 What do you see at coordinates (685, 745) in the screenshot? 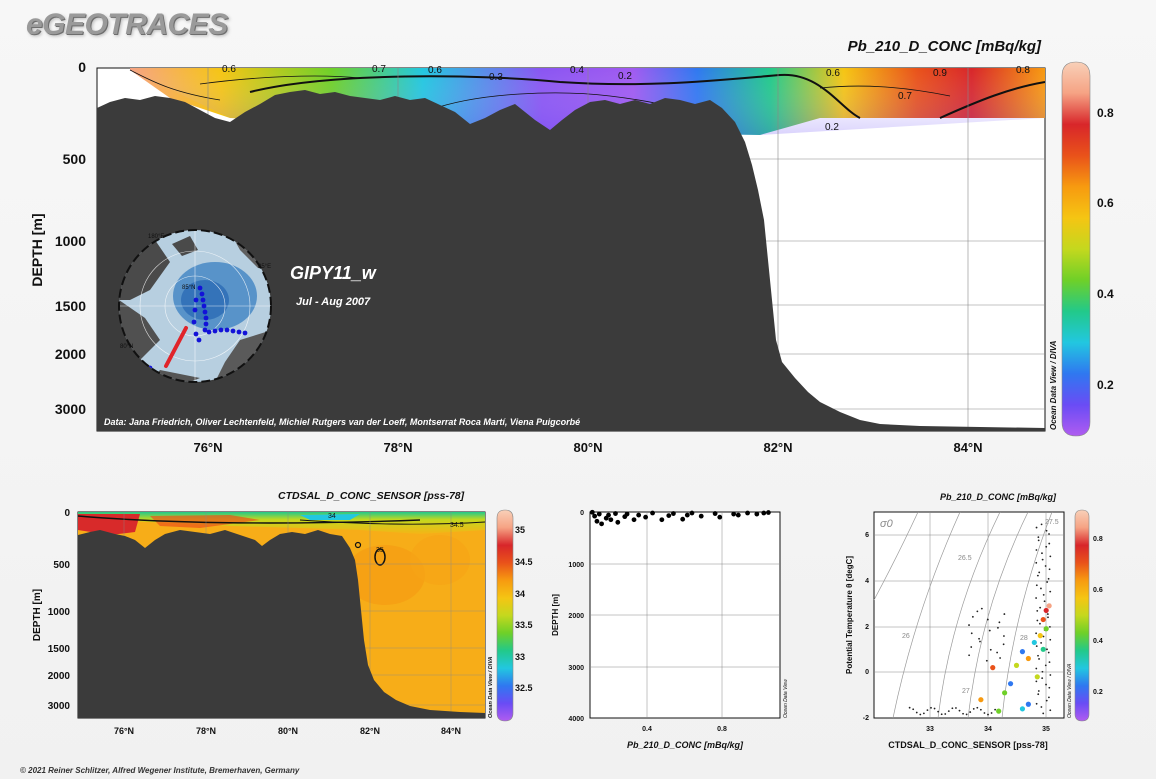
I see `profile-x-label: Pb_210_D_CONC [mBq/kg]` at bounding box center [685, 745].